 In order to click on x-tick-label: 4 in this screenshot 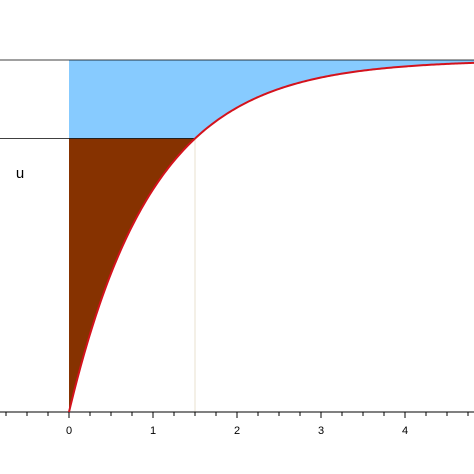, I will do `click(405, 431)`.